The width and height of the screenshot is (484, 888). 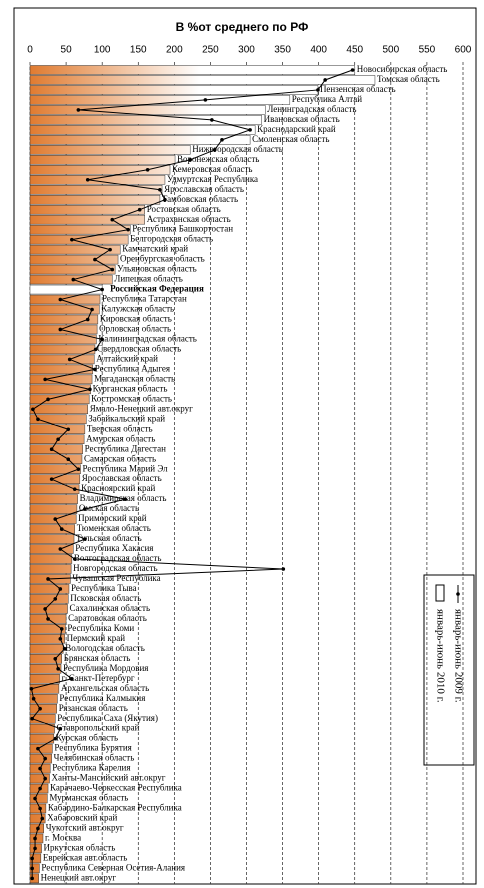 I want to click on category-label: Республика Хакасия, so click(x=114, y=548).